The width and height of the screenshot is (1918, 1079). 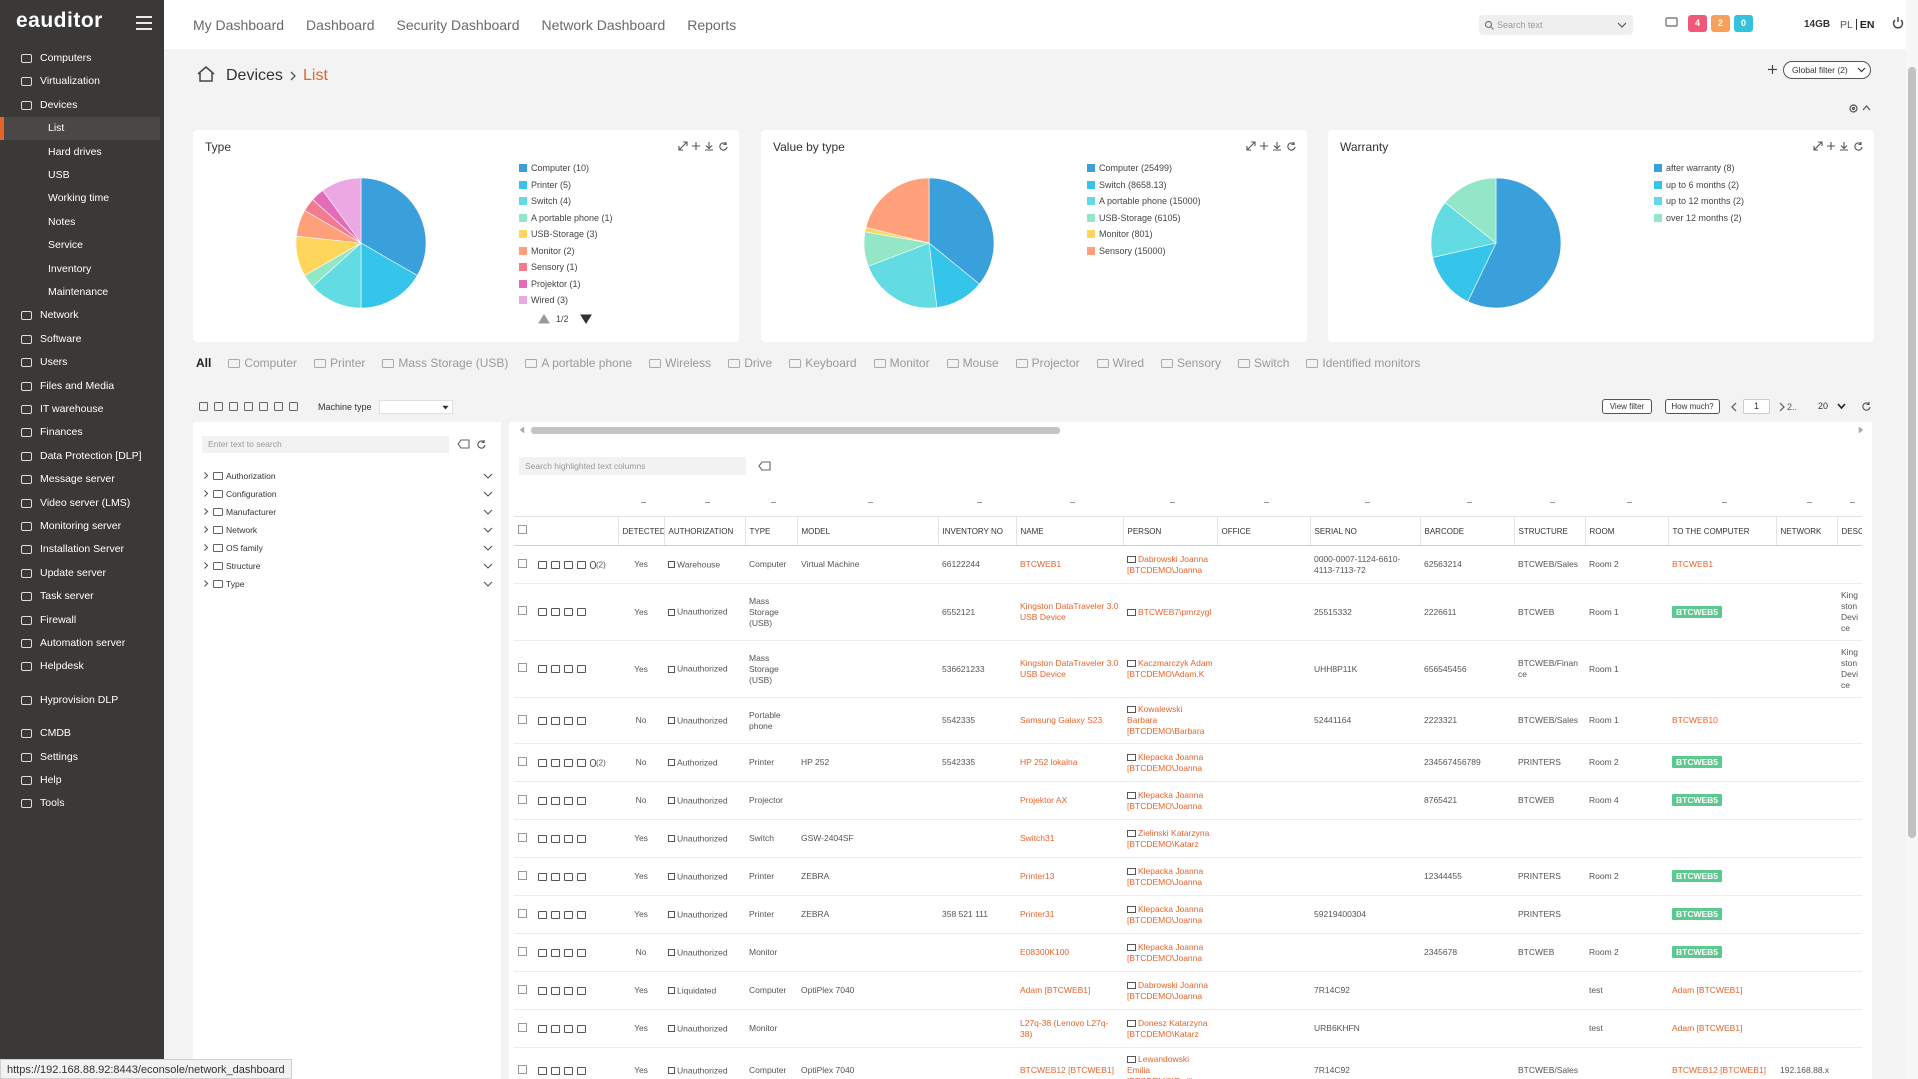 I want to click on legend-label: Projektor (1), so click(x=556, y=283).